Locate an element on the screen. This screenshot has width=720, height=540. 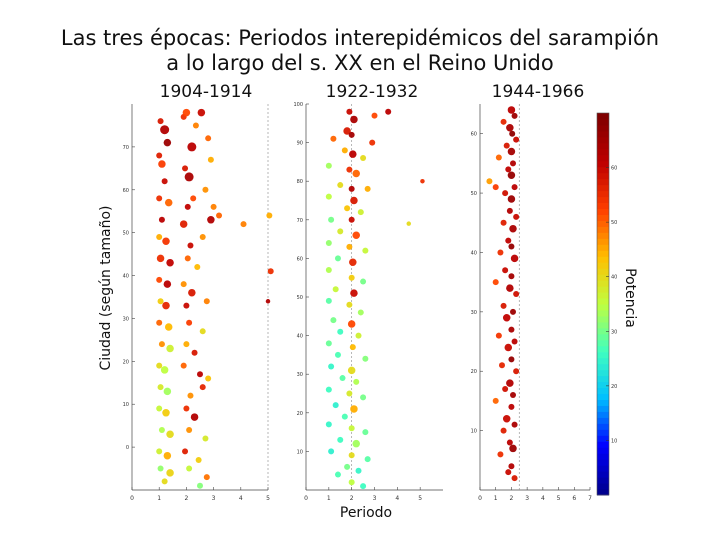
y-tick-label: 80 is located at coordinates (300, 182).